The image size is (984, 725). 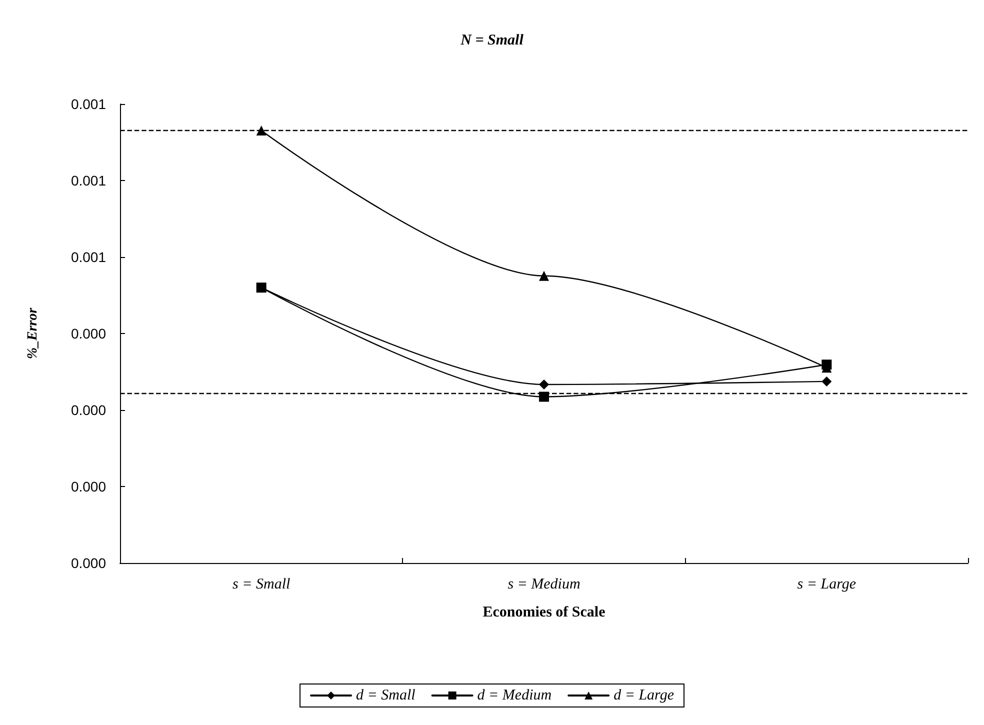 I want to click on x-tick-label: s = Large, so click(x=826, y=584).